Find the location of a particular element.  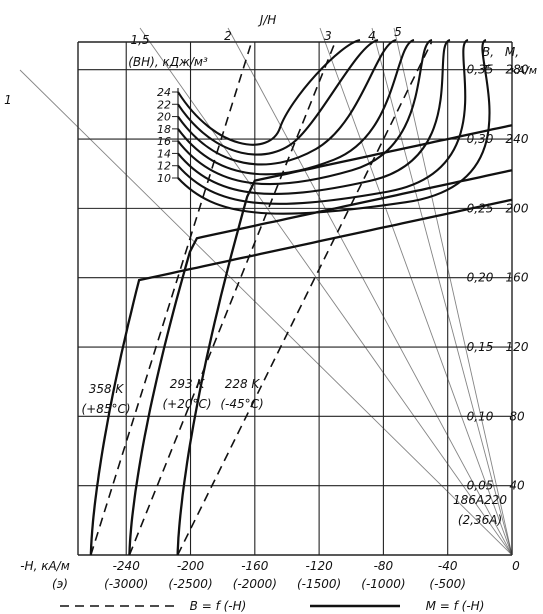

jh-tick-label: 5 is located at coordinates (398, 32).